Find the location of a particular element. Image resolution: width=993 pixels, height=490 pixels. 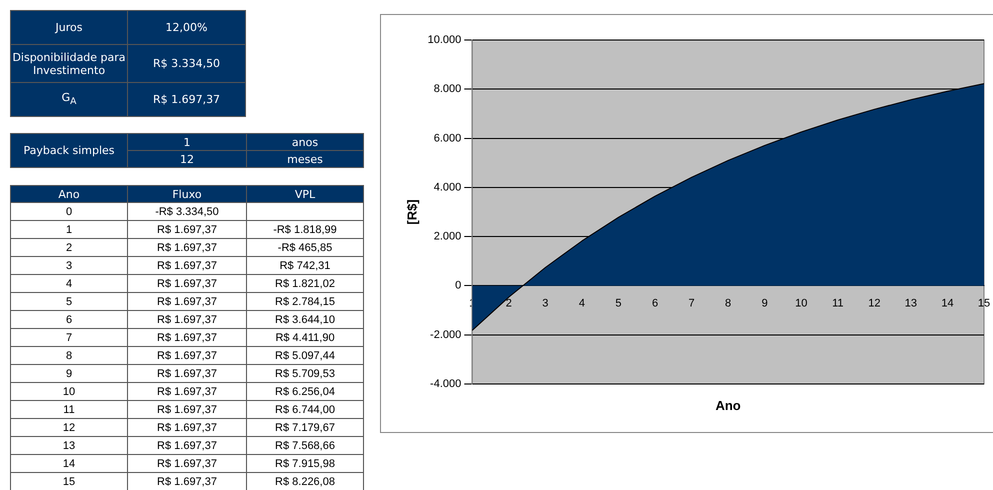

text: G$_{A}$ is located at coordinates (69, 99).